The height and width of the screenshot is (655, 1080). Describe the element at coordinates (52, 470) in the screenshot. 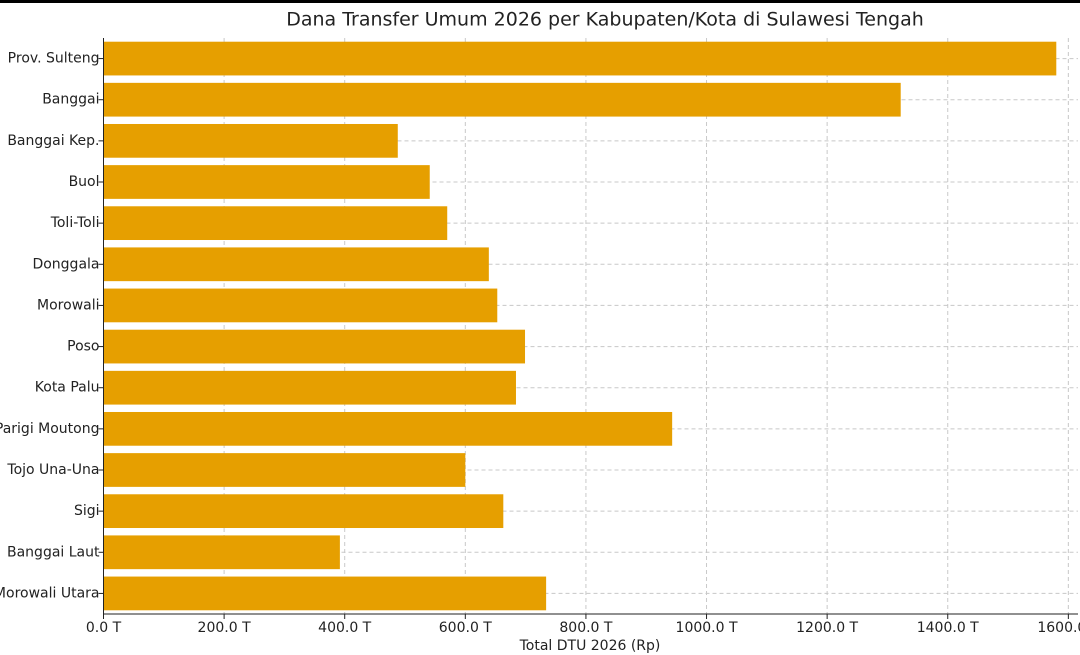

I see `y-tick-label: Tojo Una-Una` at that location.